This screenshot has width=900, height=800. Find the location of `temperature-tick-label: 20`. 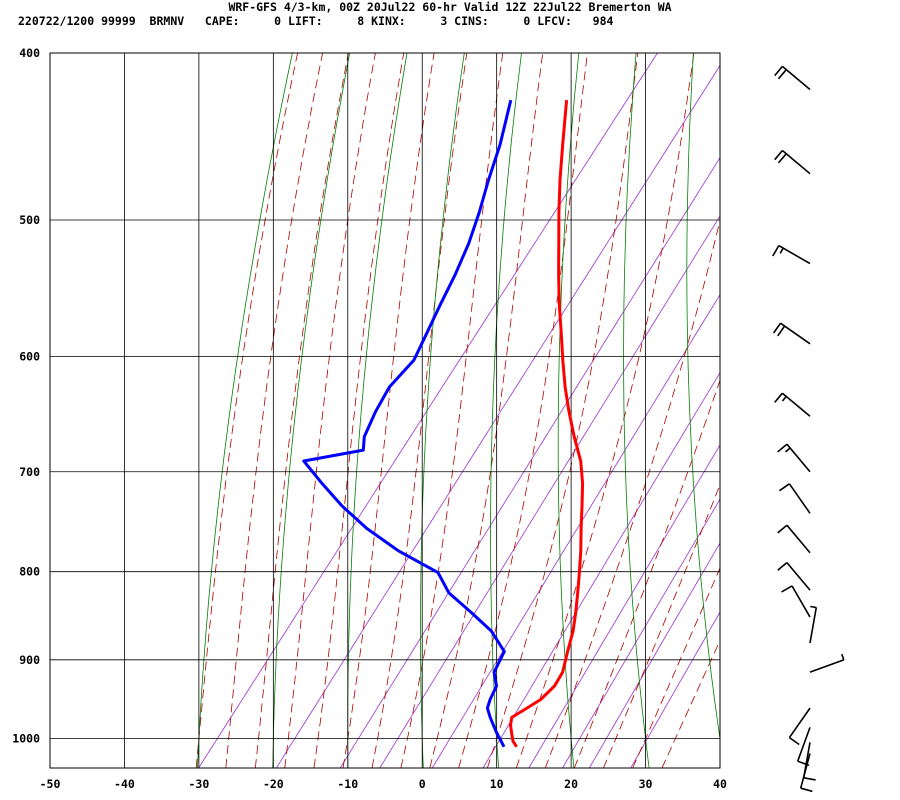

temperature-tick-label: 20 is located at coordinates (571, 784).